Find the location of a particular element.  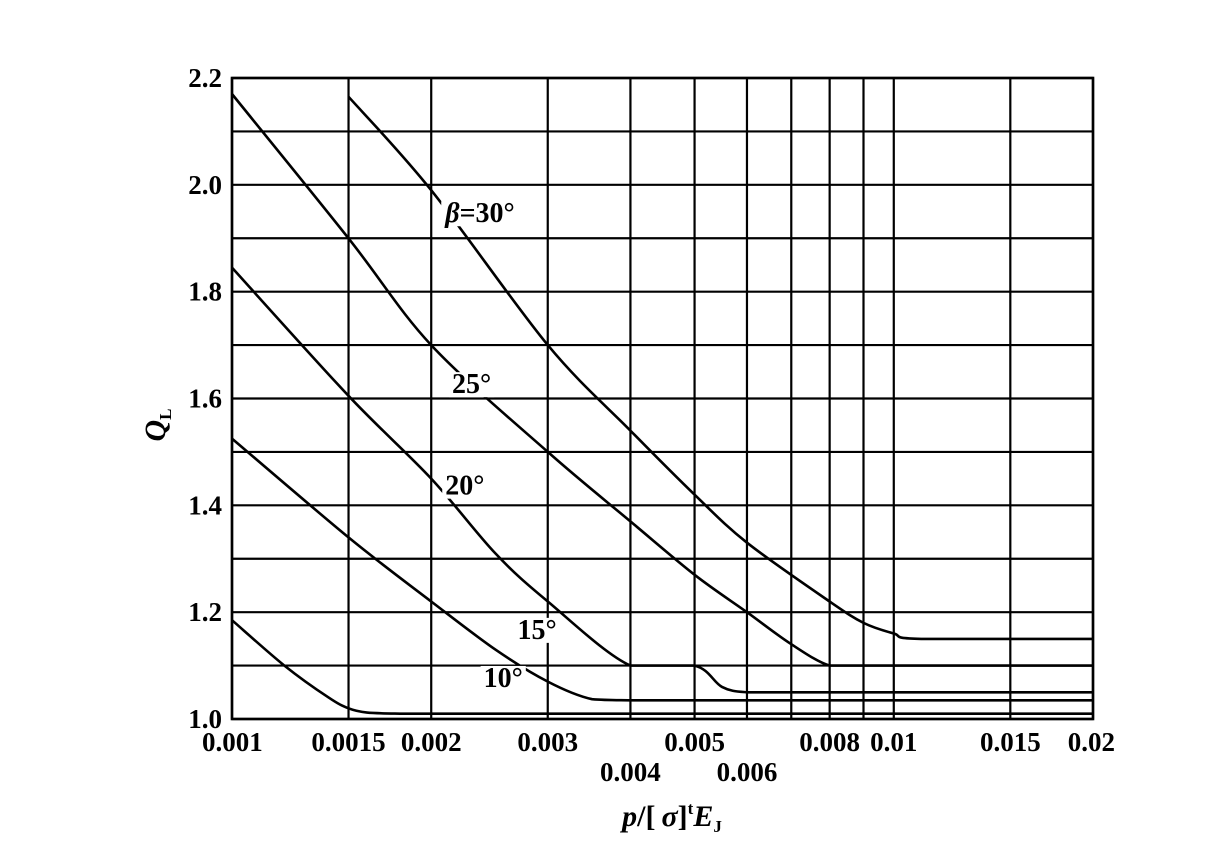

y-tick-label: 1.6 is located at coordinates (205, 399).